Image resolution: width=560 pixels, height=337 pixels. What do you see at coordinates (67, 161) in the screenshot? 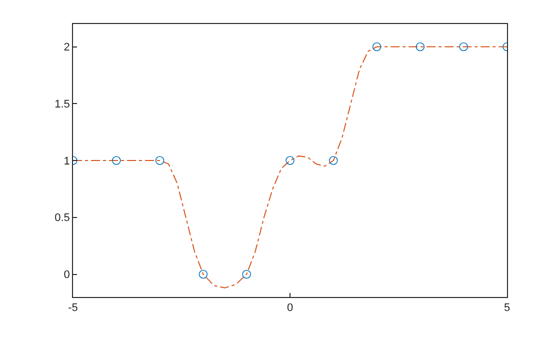
I see `y-tick-label: 1` at bounding box center [67, 161].